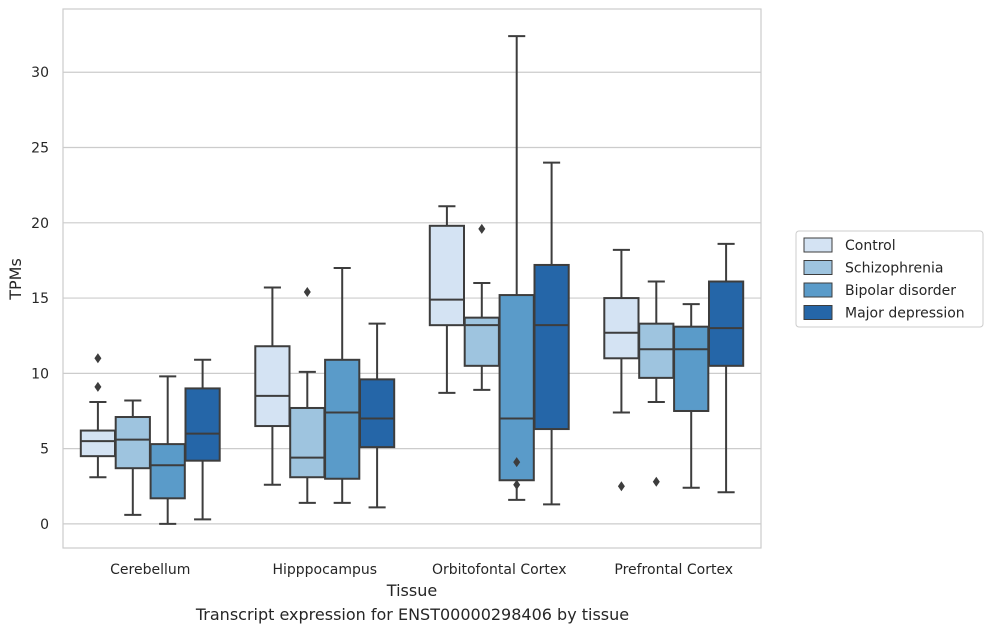  Describe the element at coordinates (905, 314) in the screenshot. I see `legend-label: Major depression` at that location.